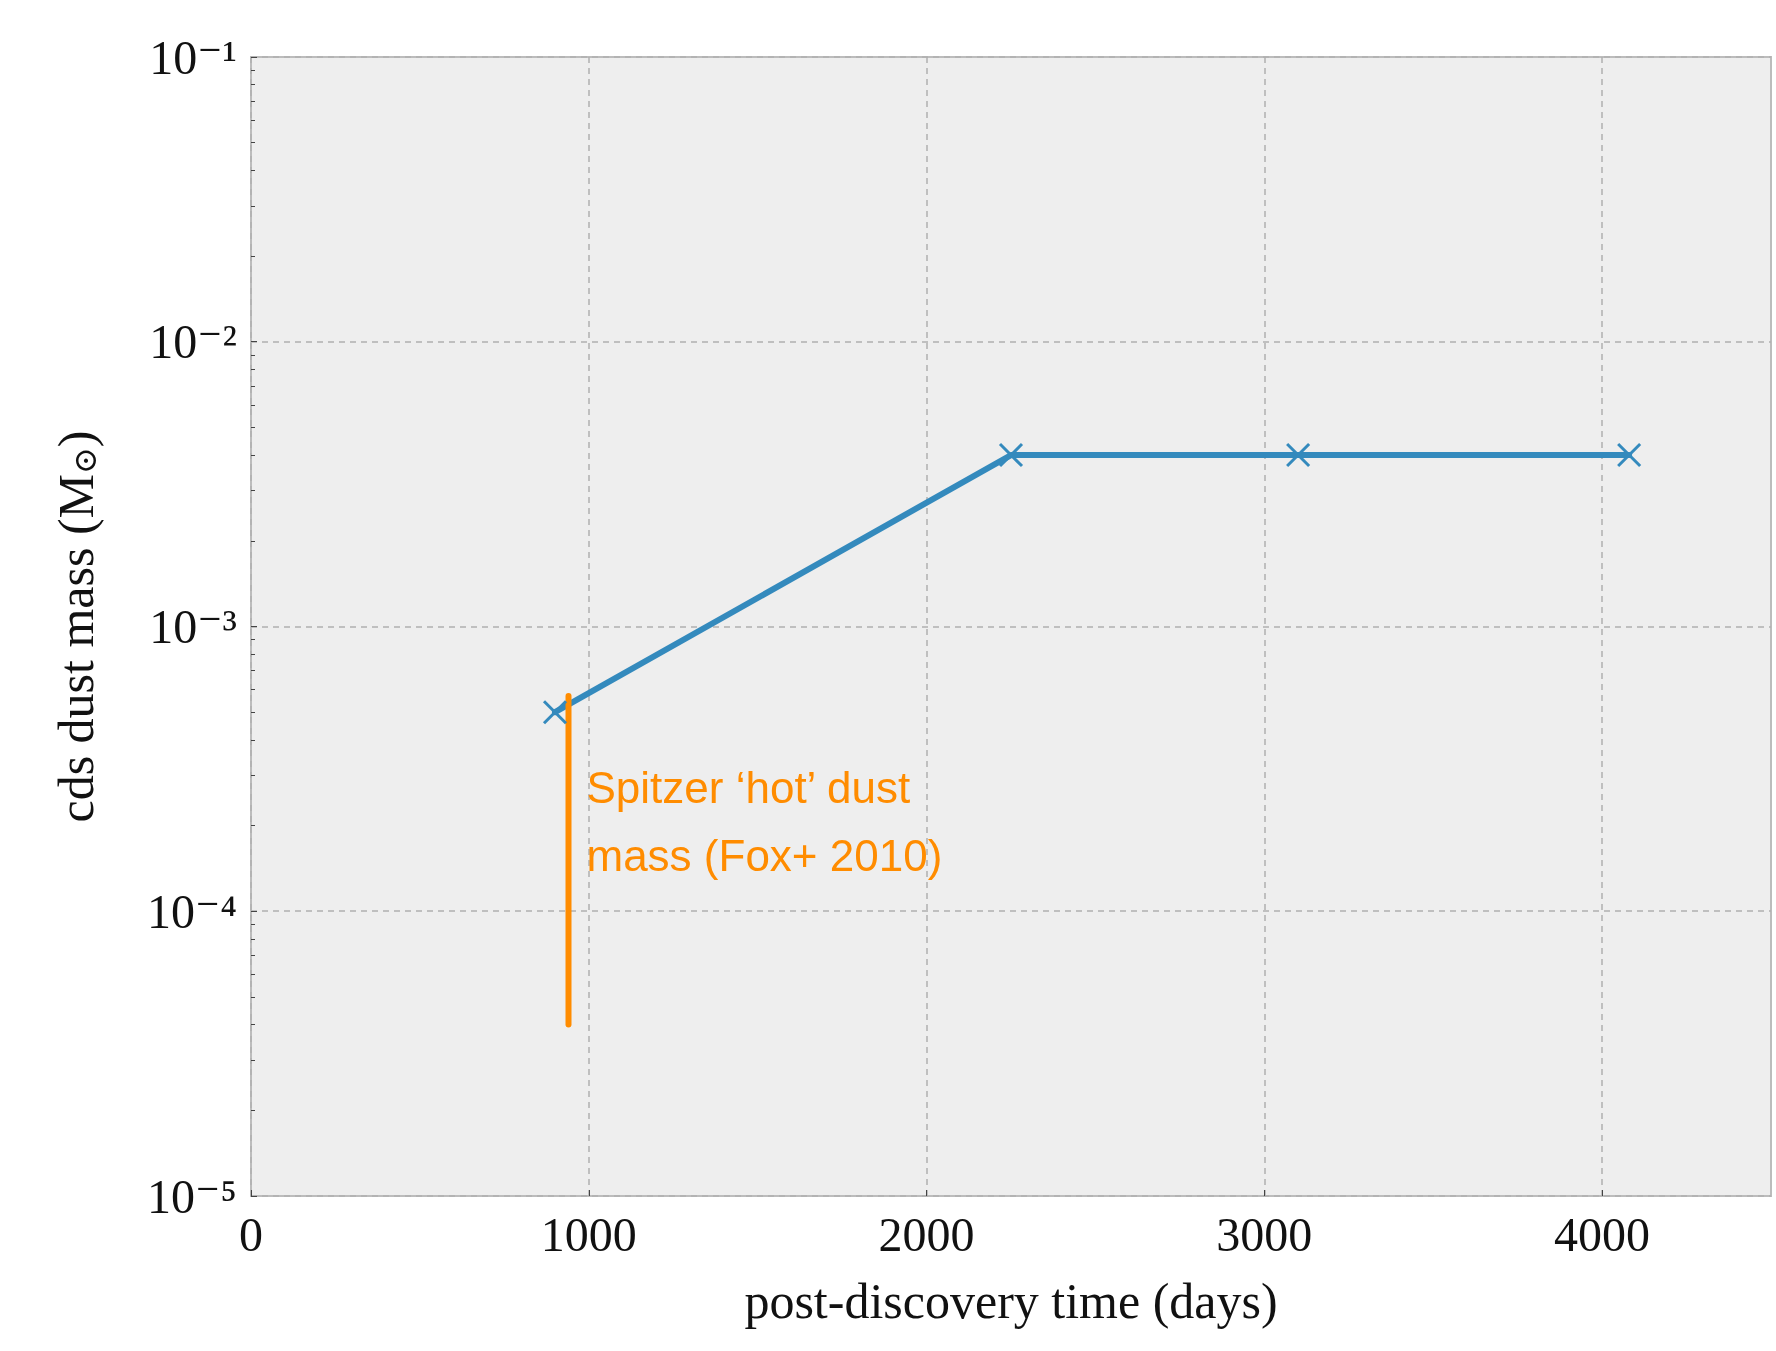  What do you see at coordinates (191, 911) in the screenshot?
I see `y-tick-label: 10⁻⁴` at bounding box center [191, 911].